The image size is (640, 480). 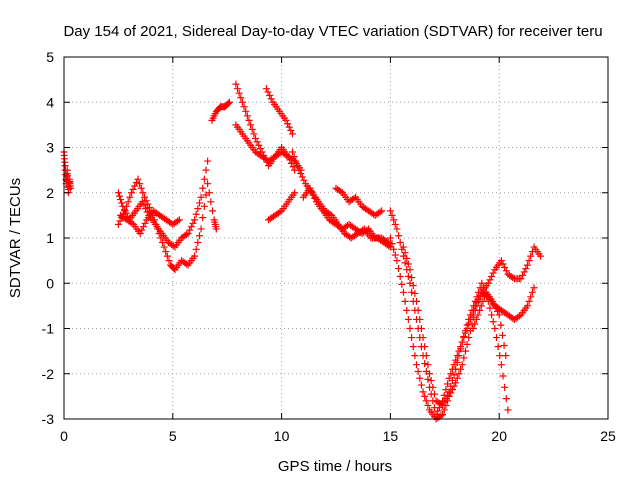 What do you see at coordinates (64, 436) in the screenshot?
I see `x-tick-label: 0` at bounding box center [64, 436].